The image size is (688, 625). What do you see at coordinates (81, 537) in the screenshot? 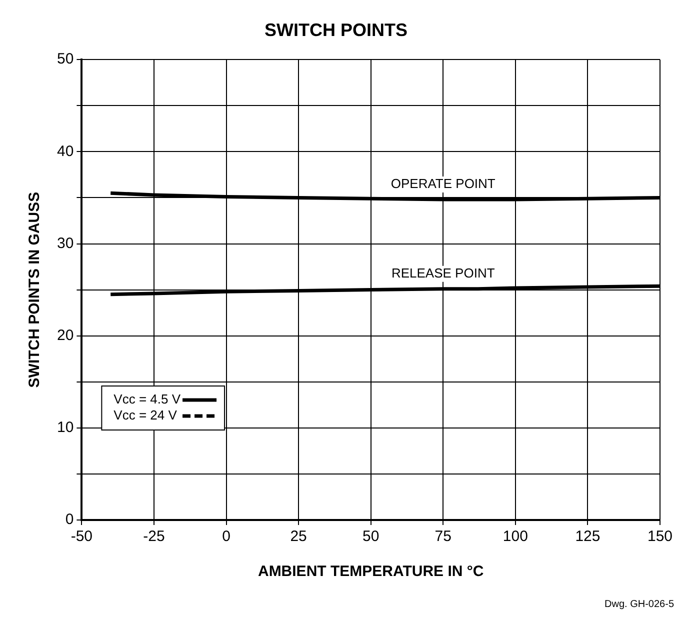
I see `x-tick-label: -50` at bounding box center [81, 537].